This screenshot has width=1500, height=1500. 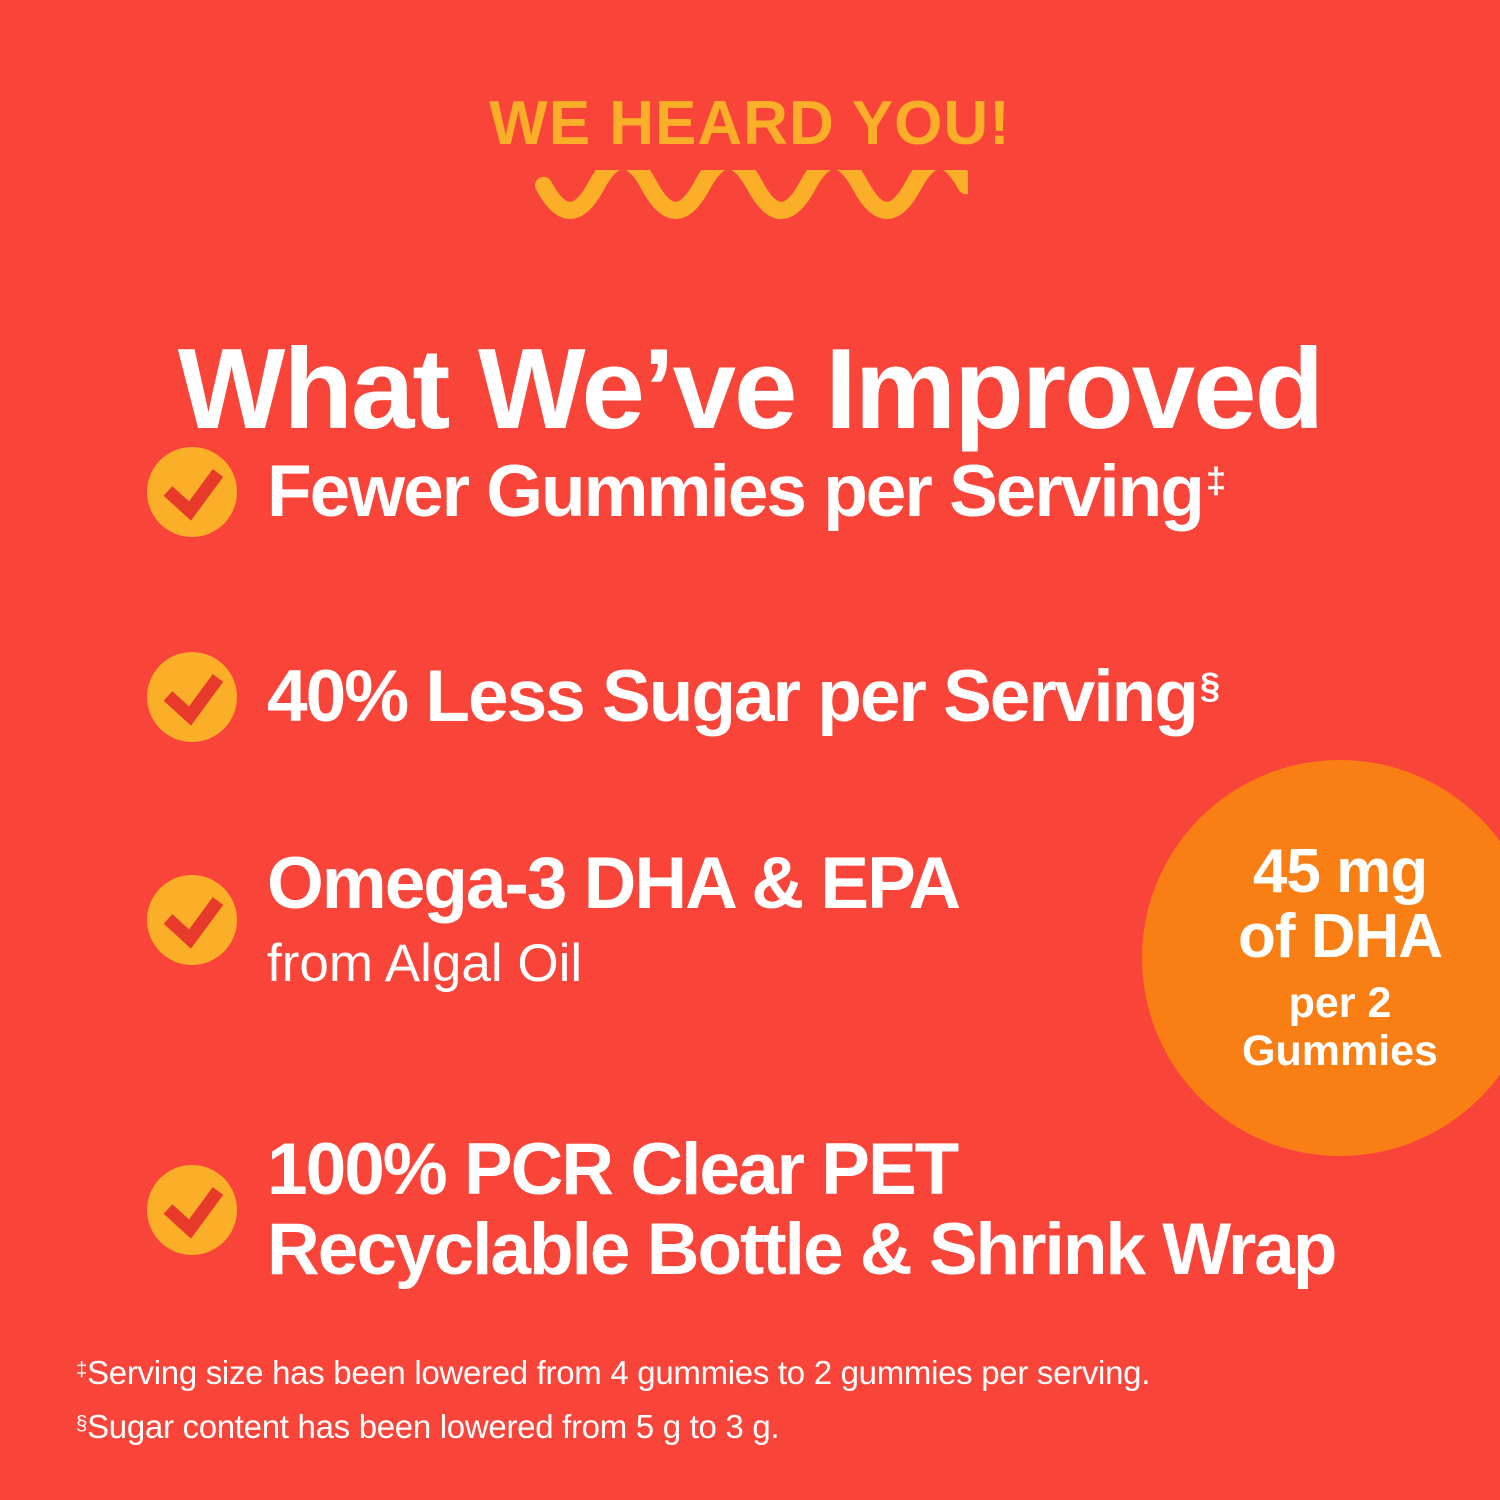 I want to click on badge-unit: Gummies, so click(x=1340, y=1051).